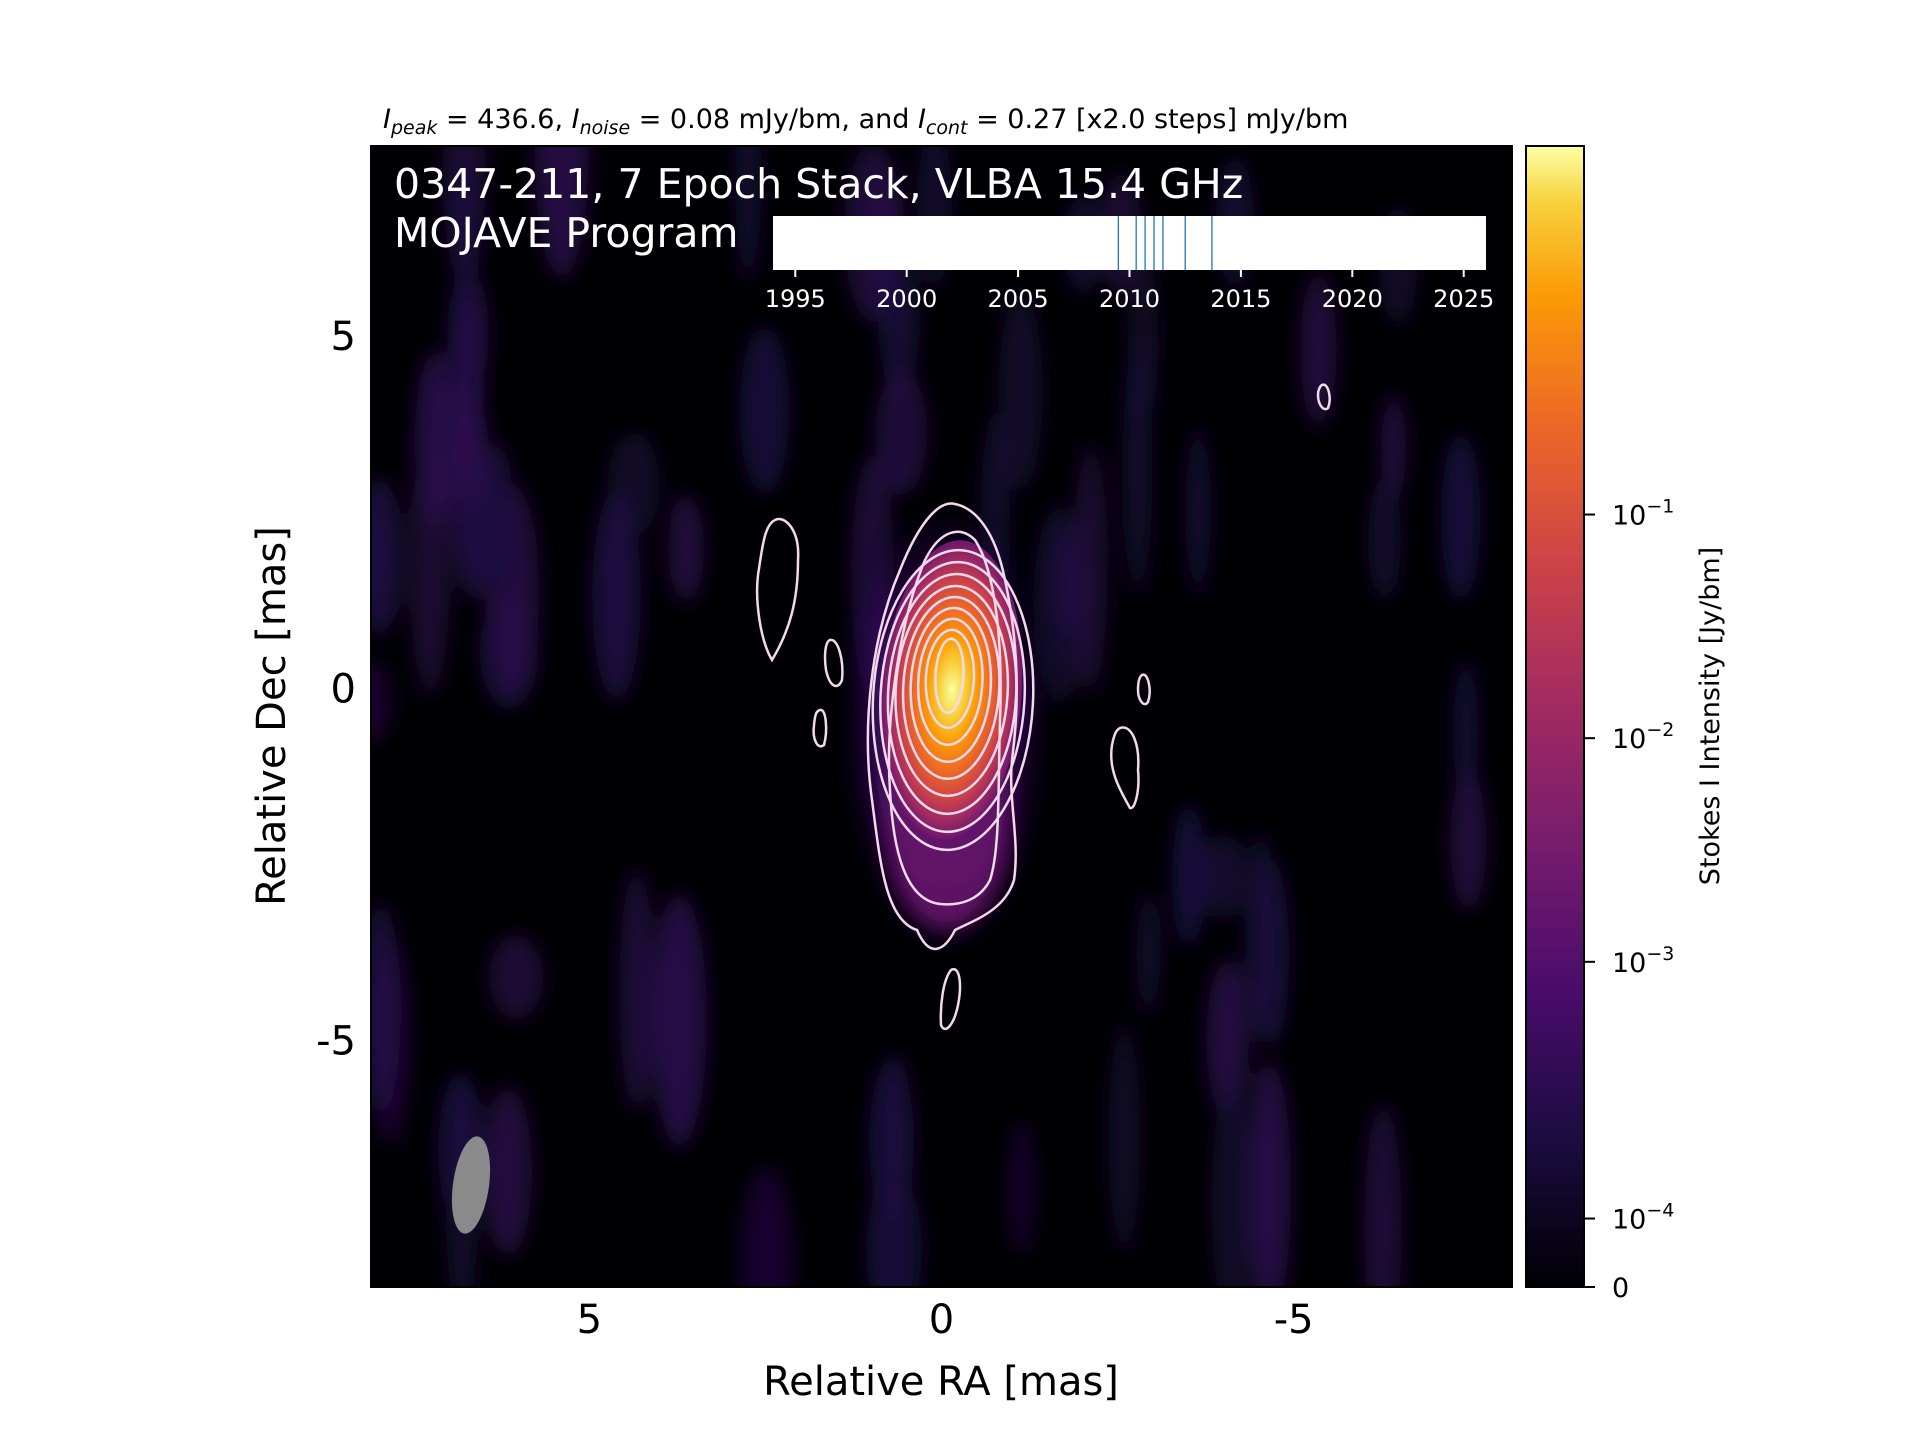 The width and height of the screenshot is (1920, 1440). What do you see at coordinates (1018, 299) in the screenshot?
I see `epoch-tick-label: 2005` at bounding box center [1018, 299].